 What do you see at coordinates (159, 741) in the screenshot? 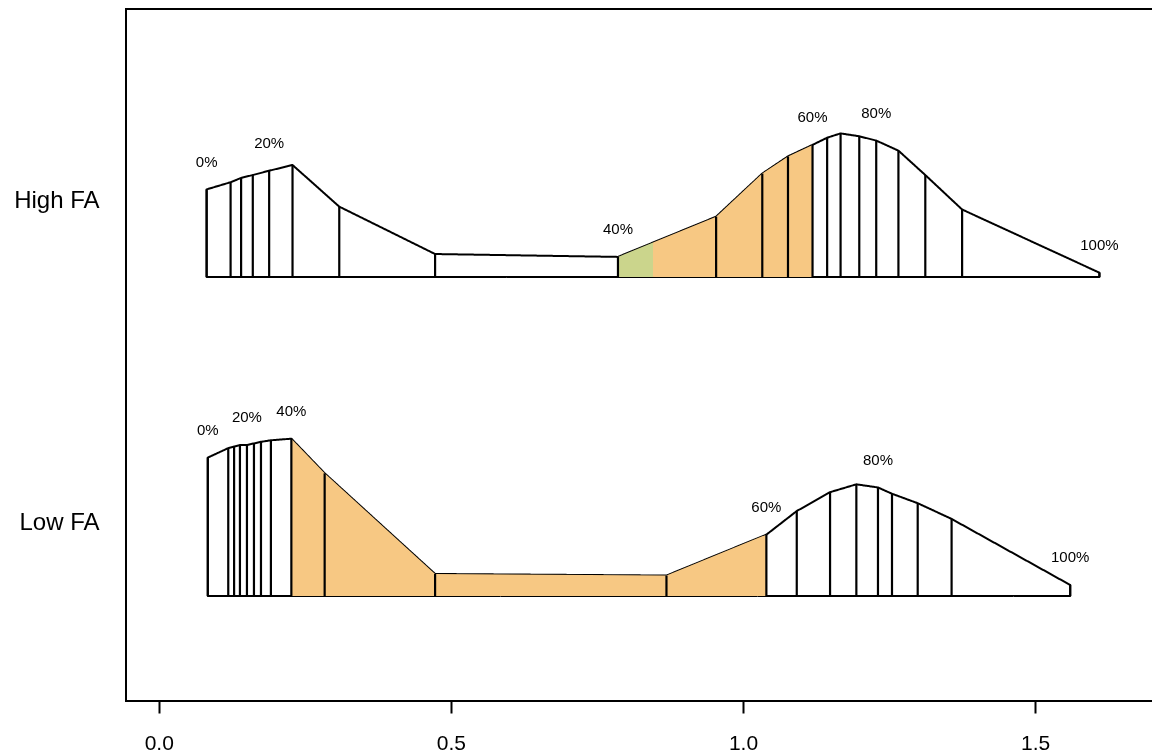
I see `x-tick-label: 0.0` at bounding box center [159, 741].